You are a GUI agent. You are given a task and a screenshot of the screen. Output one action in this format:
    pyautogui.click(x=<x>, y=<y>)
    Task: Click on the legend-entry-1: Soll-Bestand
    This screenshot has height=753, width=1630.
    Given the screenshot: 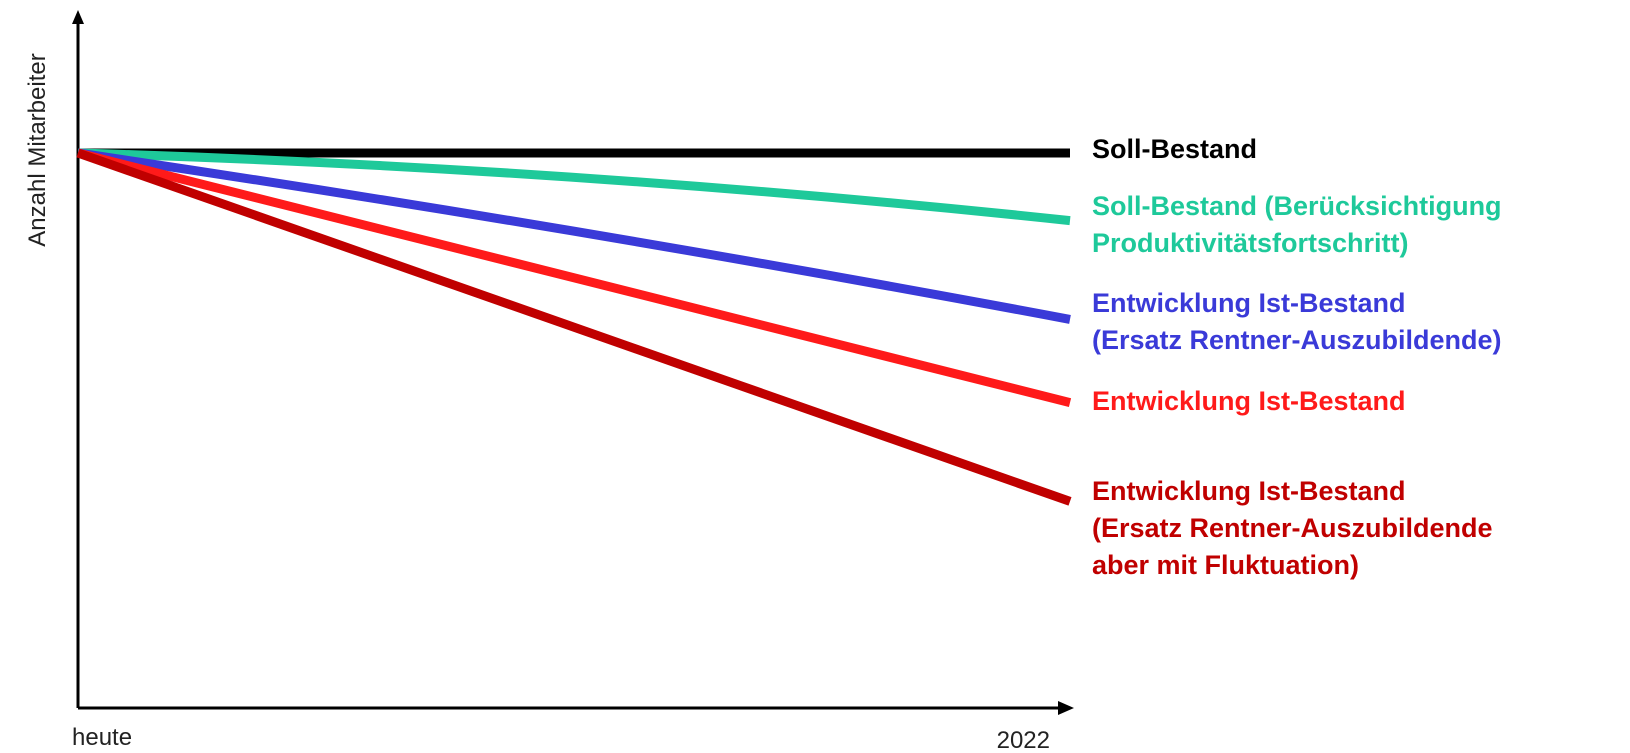 What is the action you would take?
    pyautogui.click(x=1174, y=149)
    